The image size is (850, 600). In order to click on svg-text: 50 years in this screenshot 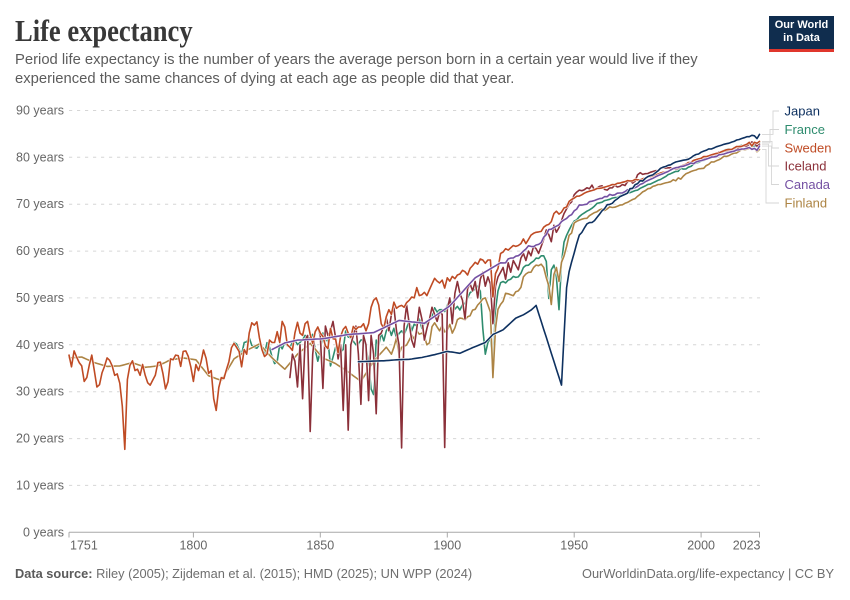, I will do `click(40, 298)`.